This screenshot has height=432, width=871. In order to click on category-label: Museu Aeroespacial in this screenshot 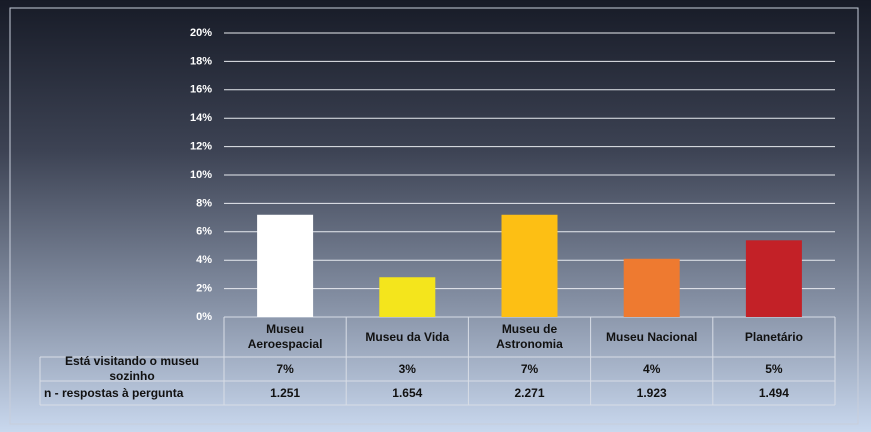, I will do `click(285, 336)`.